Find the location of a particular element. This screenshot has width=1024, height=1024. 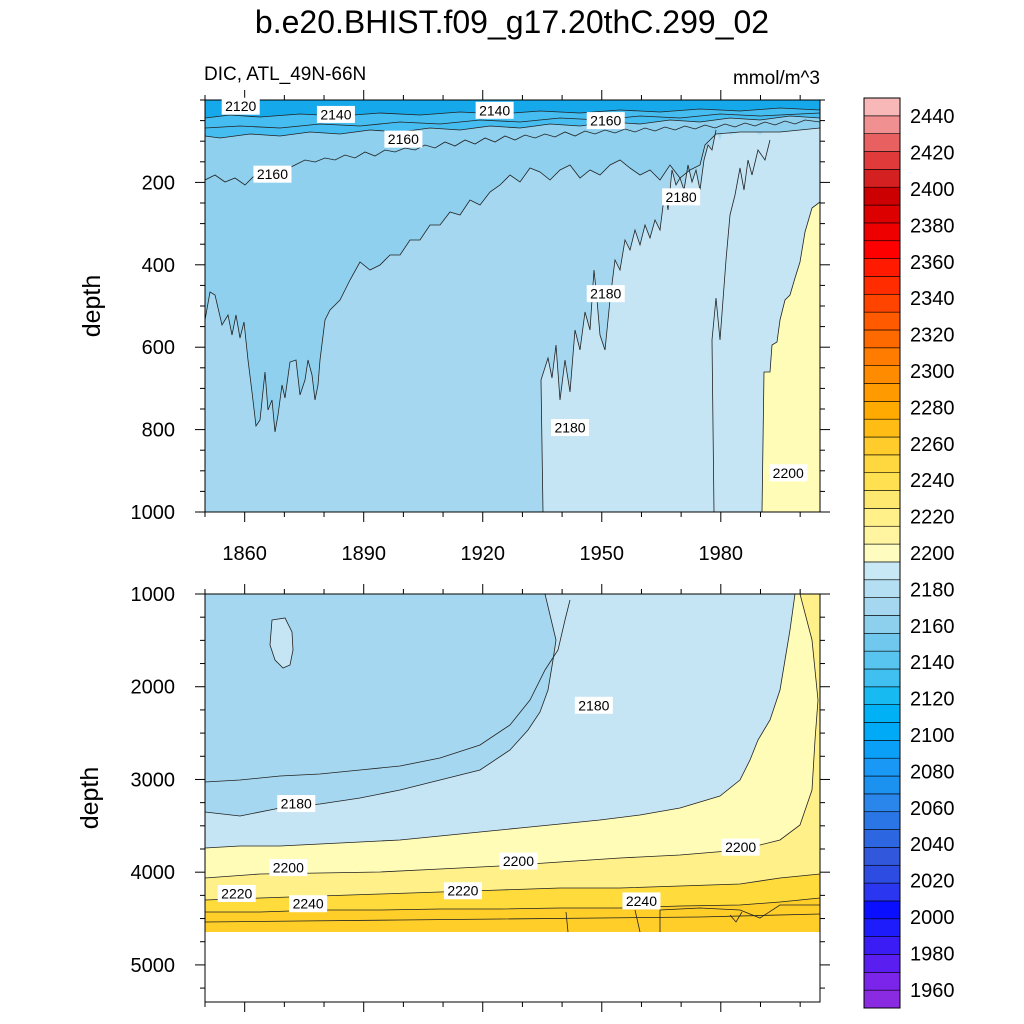

colorbar-tick-label: 2080 is located at coordinates (932, 772).